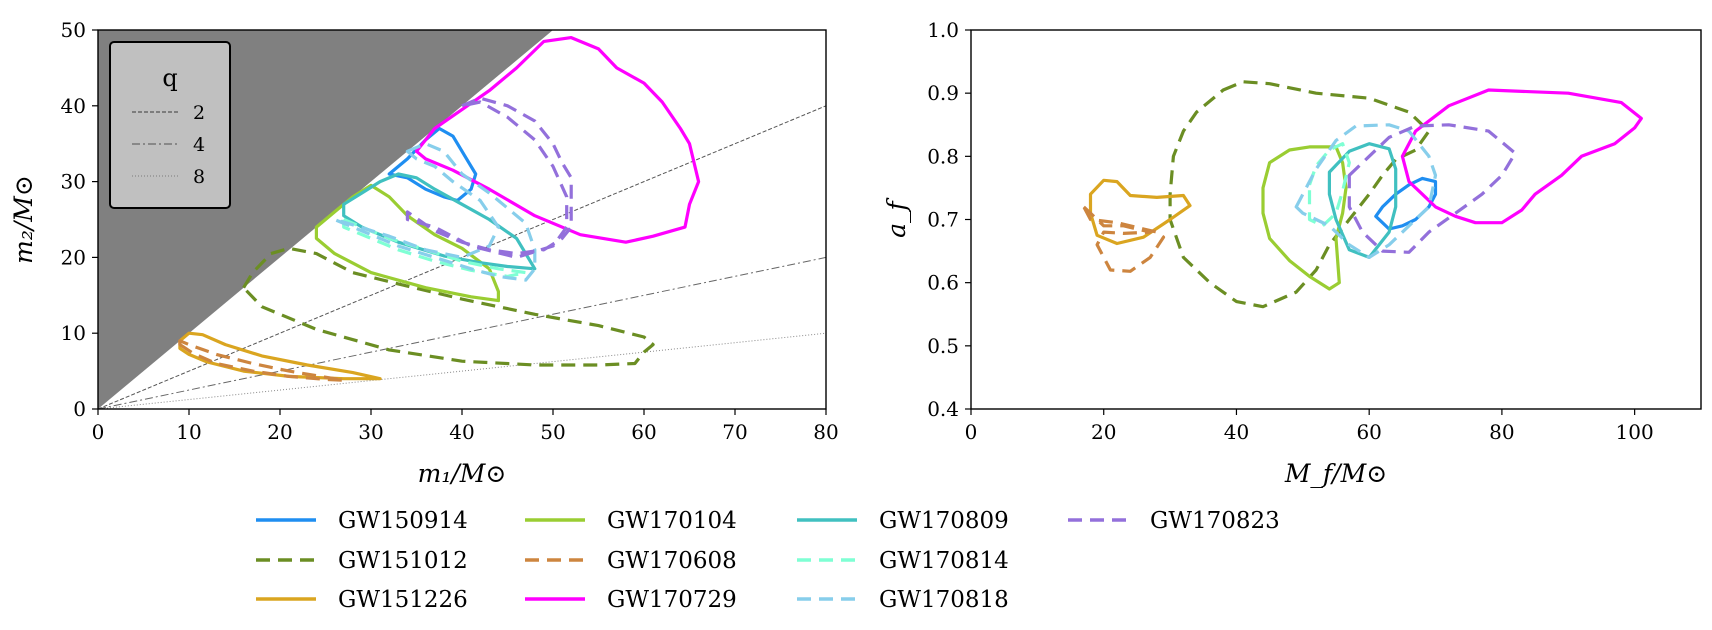  What do you see at coordinates (944, 521) in the screenshot?
I see `legend-label: GW170809` at bounding box center [944, 521].